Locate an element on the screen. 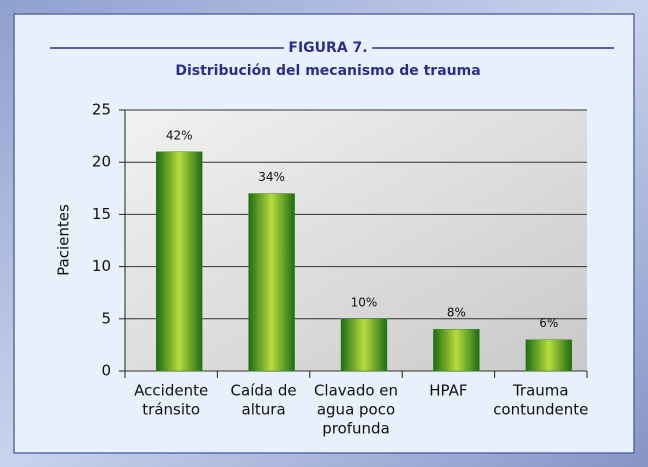 This screenshot has width=648, height=467. x-tick-label: agua poco is located at coordinates (356, 410).